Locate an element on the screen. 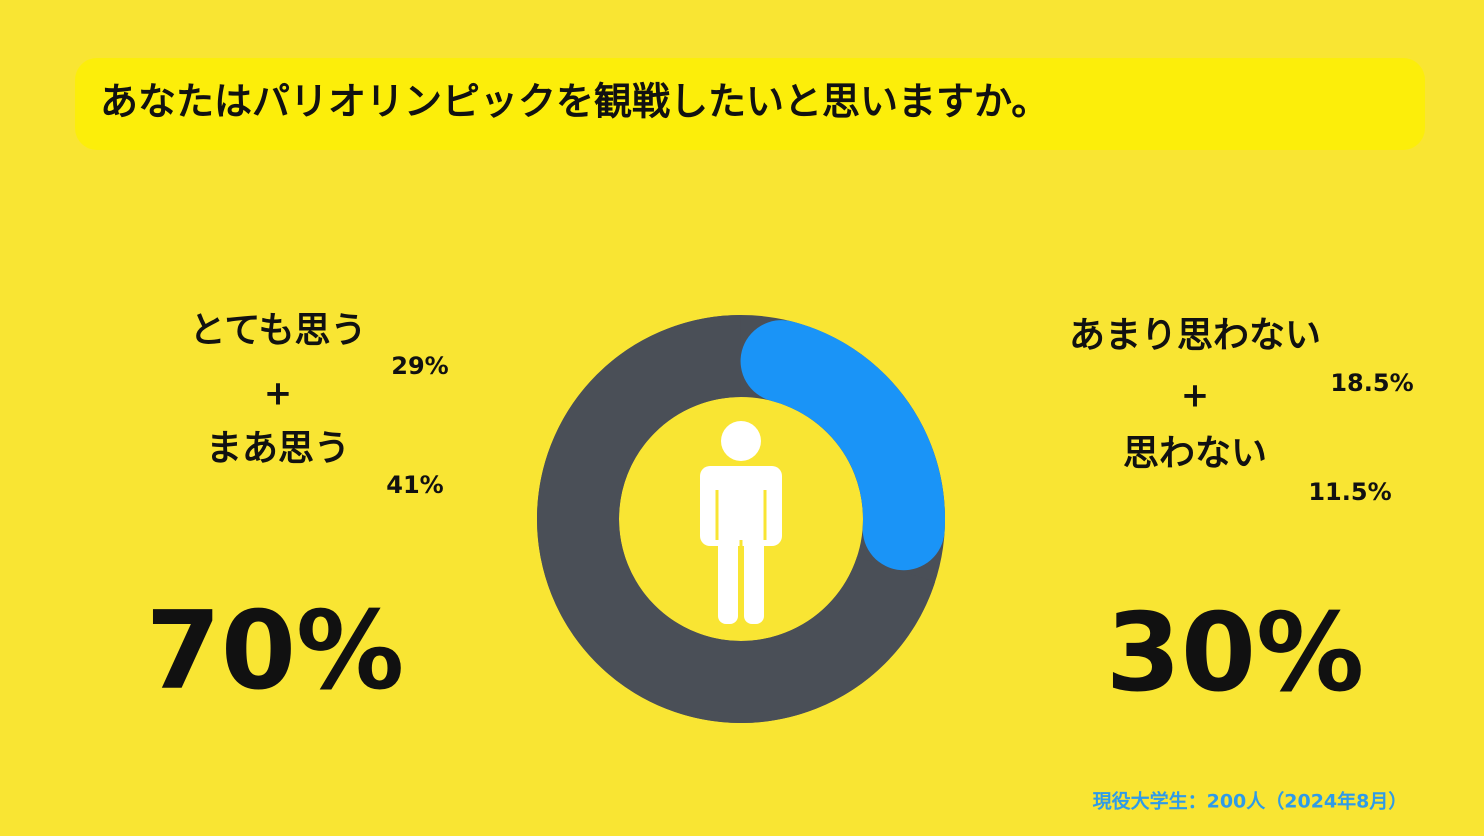  donut is located at coordinates (741, 519).